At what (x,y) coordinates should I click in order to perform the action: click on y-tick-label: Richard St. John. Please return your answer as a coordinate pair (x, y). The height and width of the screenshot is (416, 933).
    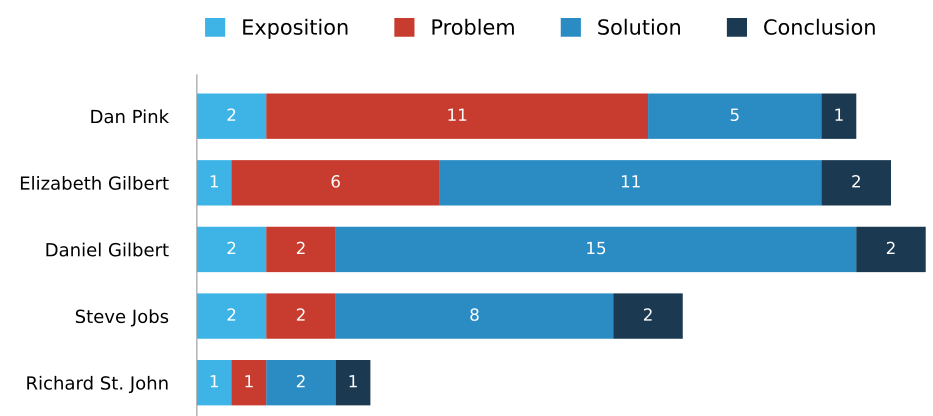
    Looking at the image, I should click on (97, 385).